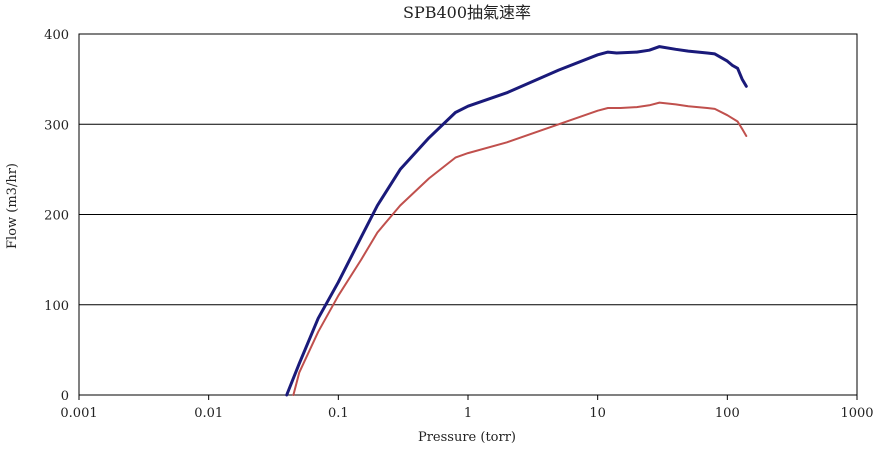  Describe the element at coordinates (856, 413) in the screenshot. I see `x-tick-label: 1000` at that location.